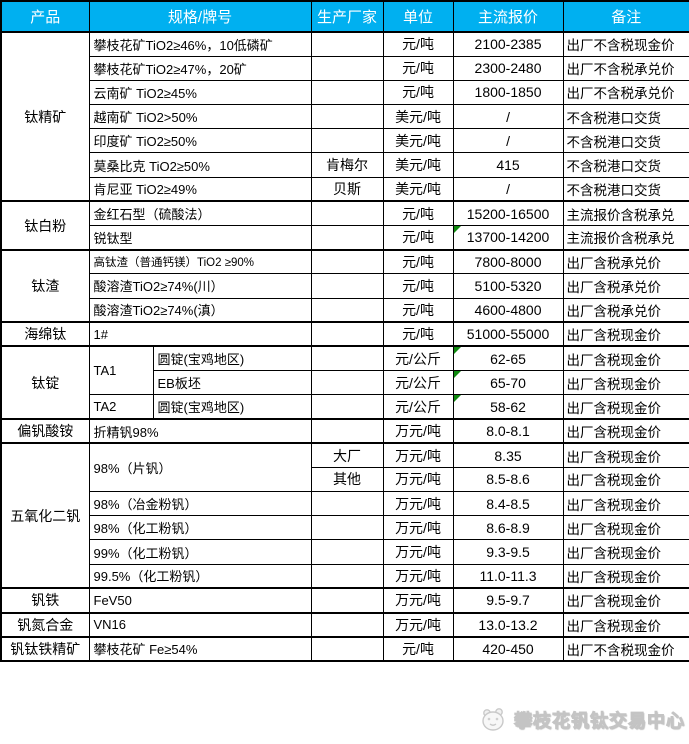 This screenshot has height=744, width=689. What do you see at coordinates (200, 624) in the screenshot?
I see `spec-cell: VN16` at bounding box center [200, 624].